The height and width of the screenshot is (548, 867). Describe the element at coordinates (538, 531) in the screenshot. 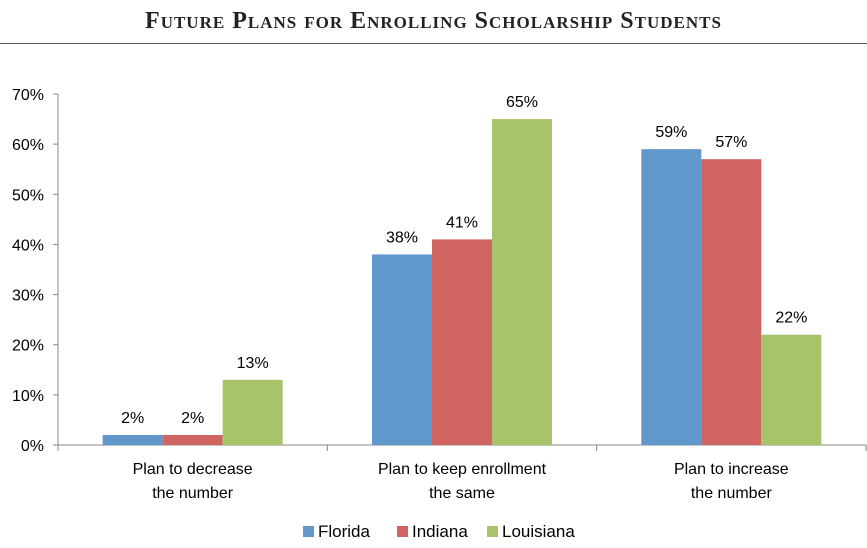

I see `legend-label-louisiana: Louisiana` at that location.